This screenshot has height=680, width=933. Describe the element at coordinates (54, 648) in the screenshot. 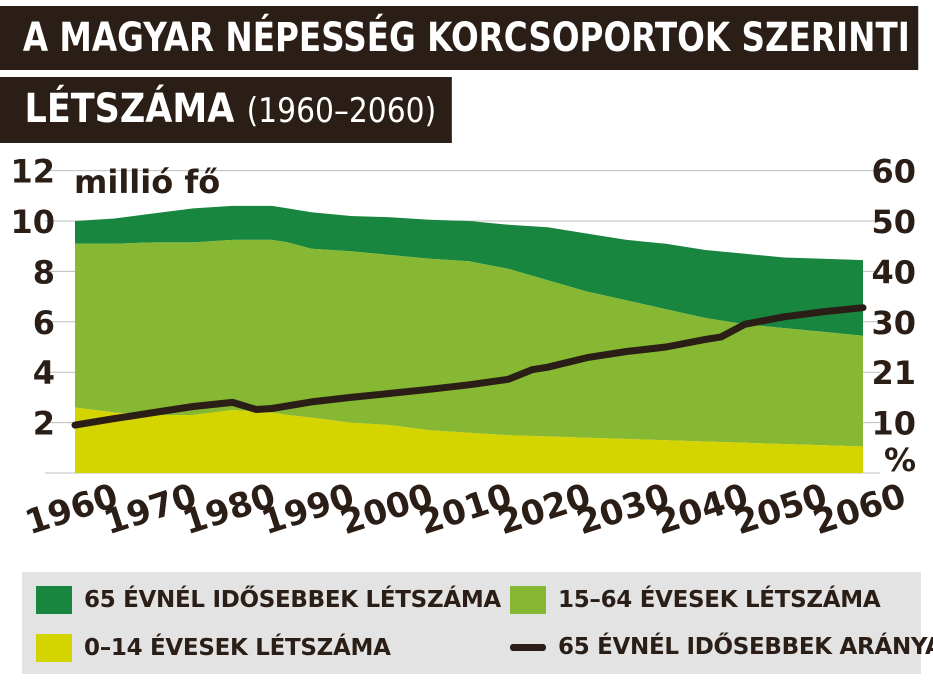

I see `legend-swatch-yellow` at that location.